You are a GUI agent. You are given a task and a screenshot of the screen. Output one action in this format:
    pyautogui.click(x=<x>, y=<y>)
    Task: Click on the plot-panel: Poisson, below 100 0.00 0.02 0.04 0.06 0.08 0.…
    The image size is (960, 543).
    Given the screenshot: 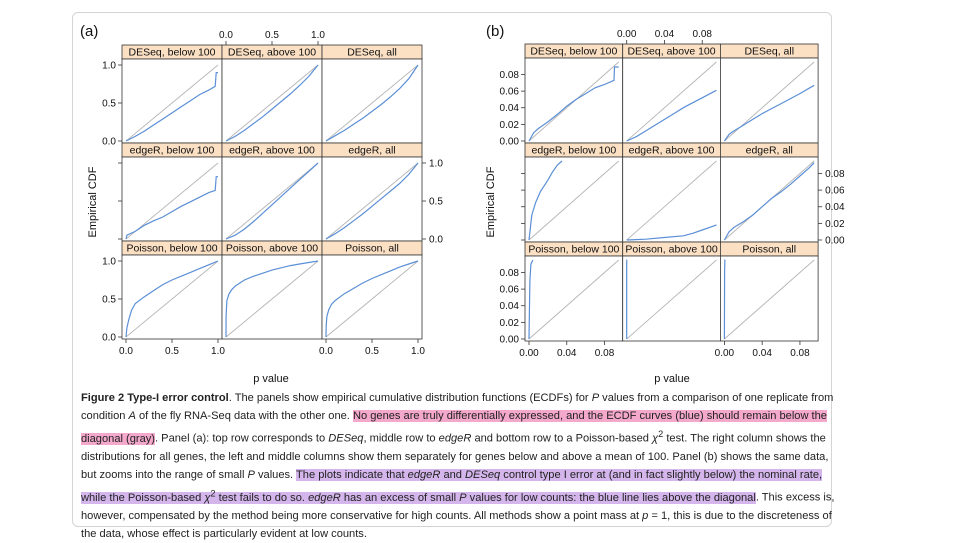 What is the action you would take?
    pyautogui.click(x=561, y=300)
    